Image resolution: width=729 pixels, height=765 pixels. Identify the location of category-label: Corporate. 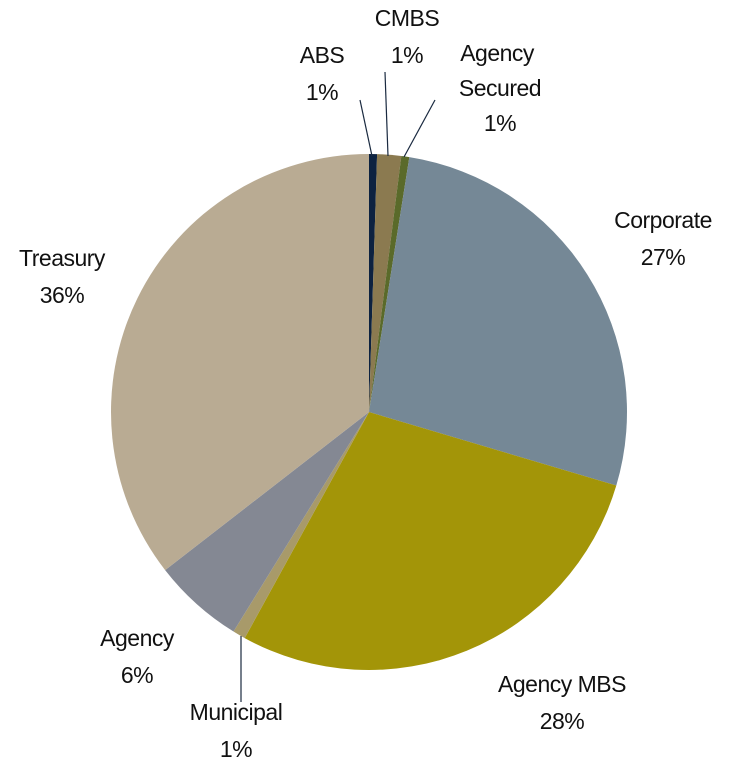
(663, 220).